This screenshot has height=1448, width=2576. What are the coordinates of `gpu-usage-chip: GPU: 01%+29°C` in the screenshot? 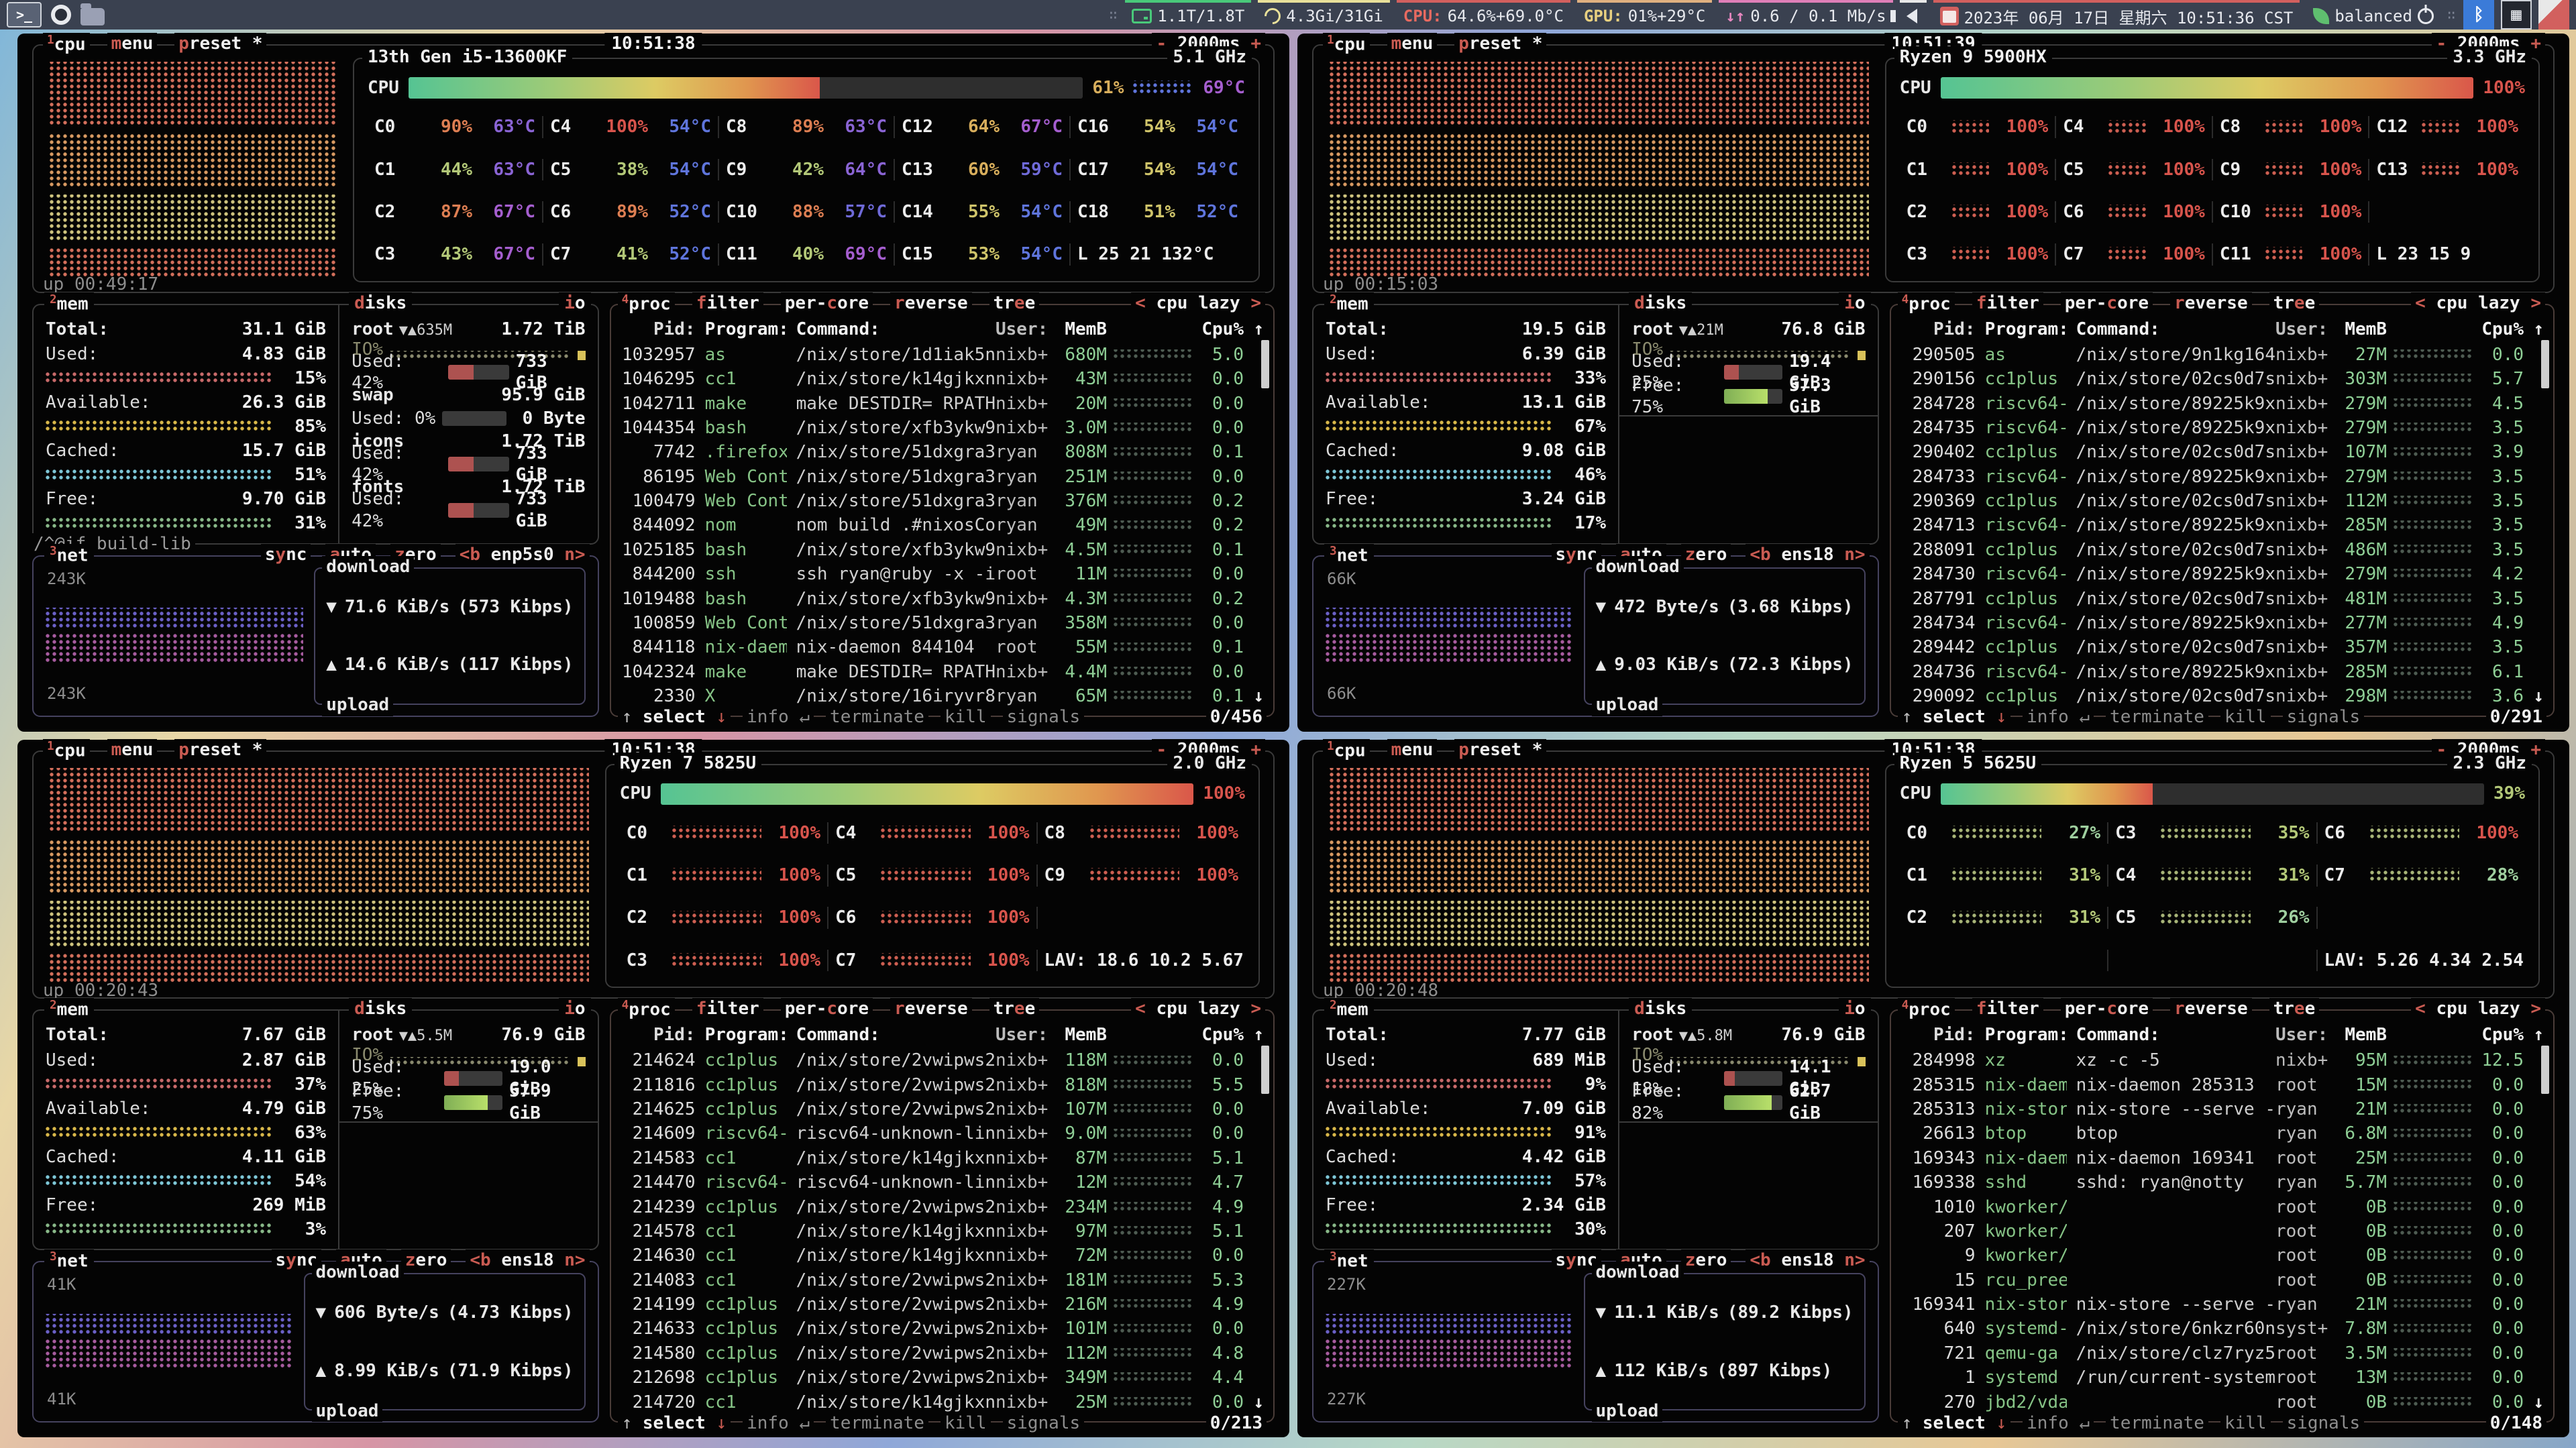 It's located at (1644, 15).